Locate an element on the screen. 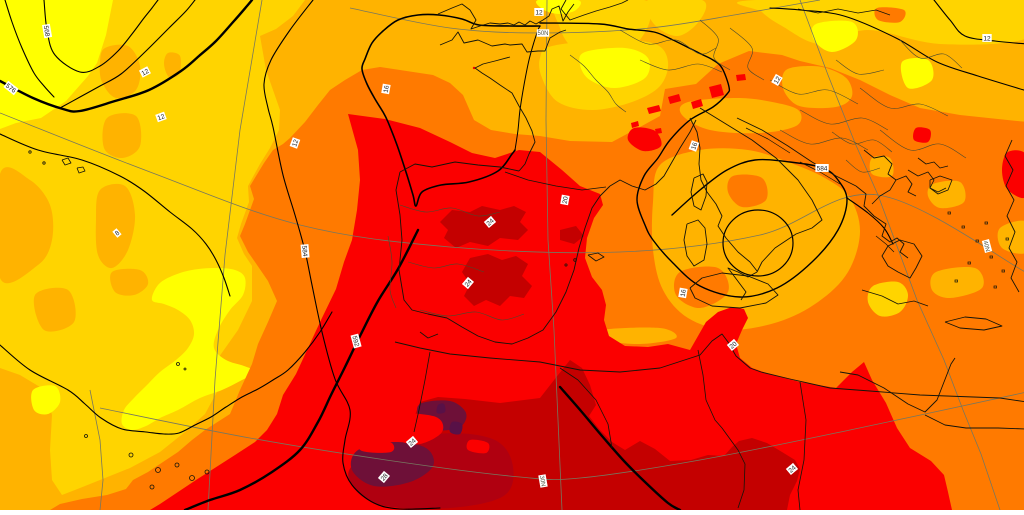  svg-text: 50N is located at coordinates (542, 34).